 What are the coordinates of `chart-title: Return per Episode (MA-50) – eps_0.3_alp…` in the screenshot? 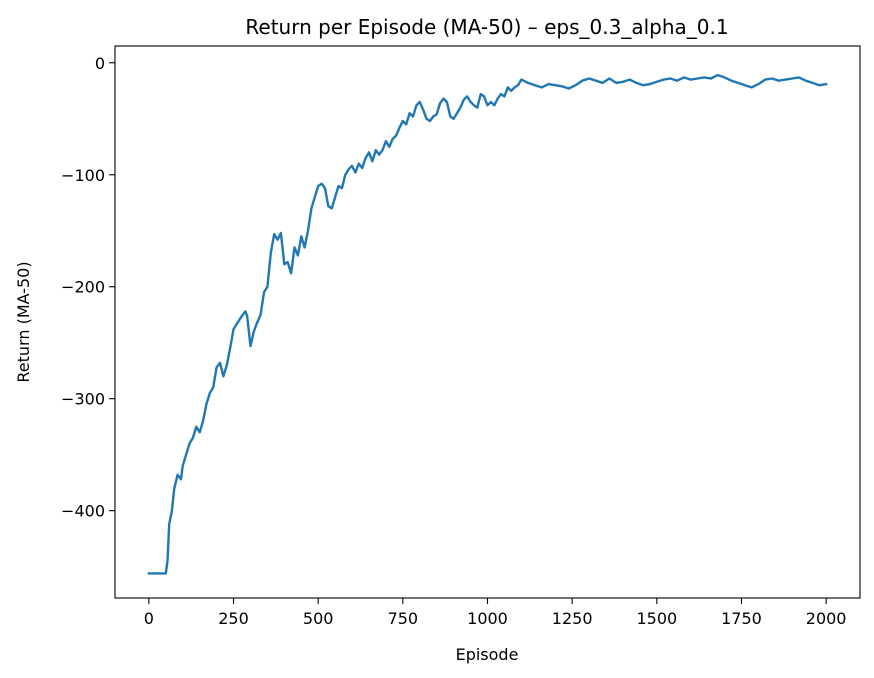 It's located at (486, 27).